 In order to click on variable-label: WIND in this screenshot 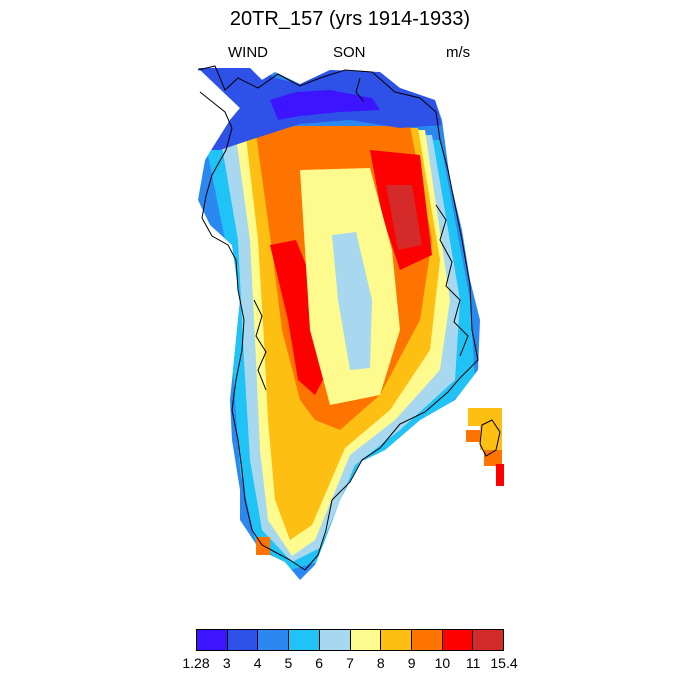, I will do `click(248, 52)`.